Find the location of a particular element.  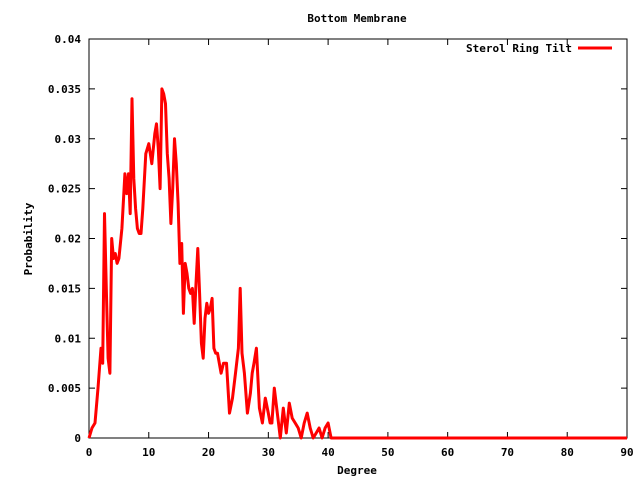

chart-title: Bottom Membrane is located at coordinates (357, 18).